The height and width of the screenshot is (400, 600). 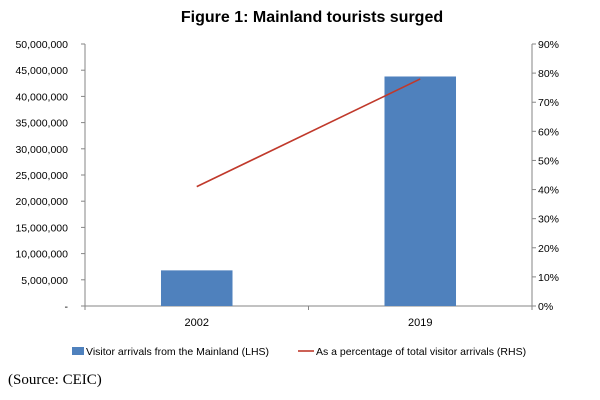 I want to click on left-tick-label: 45,000,000, so click(x=41, y=71).